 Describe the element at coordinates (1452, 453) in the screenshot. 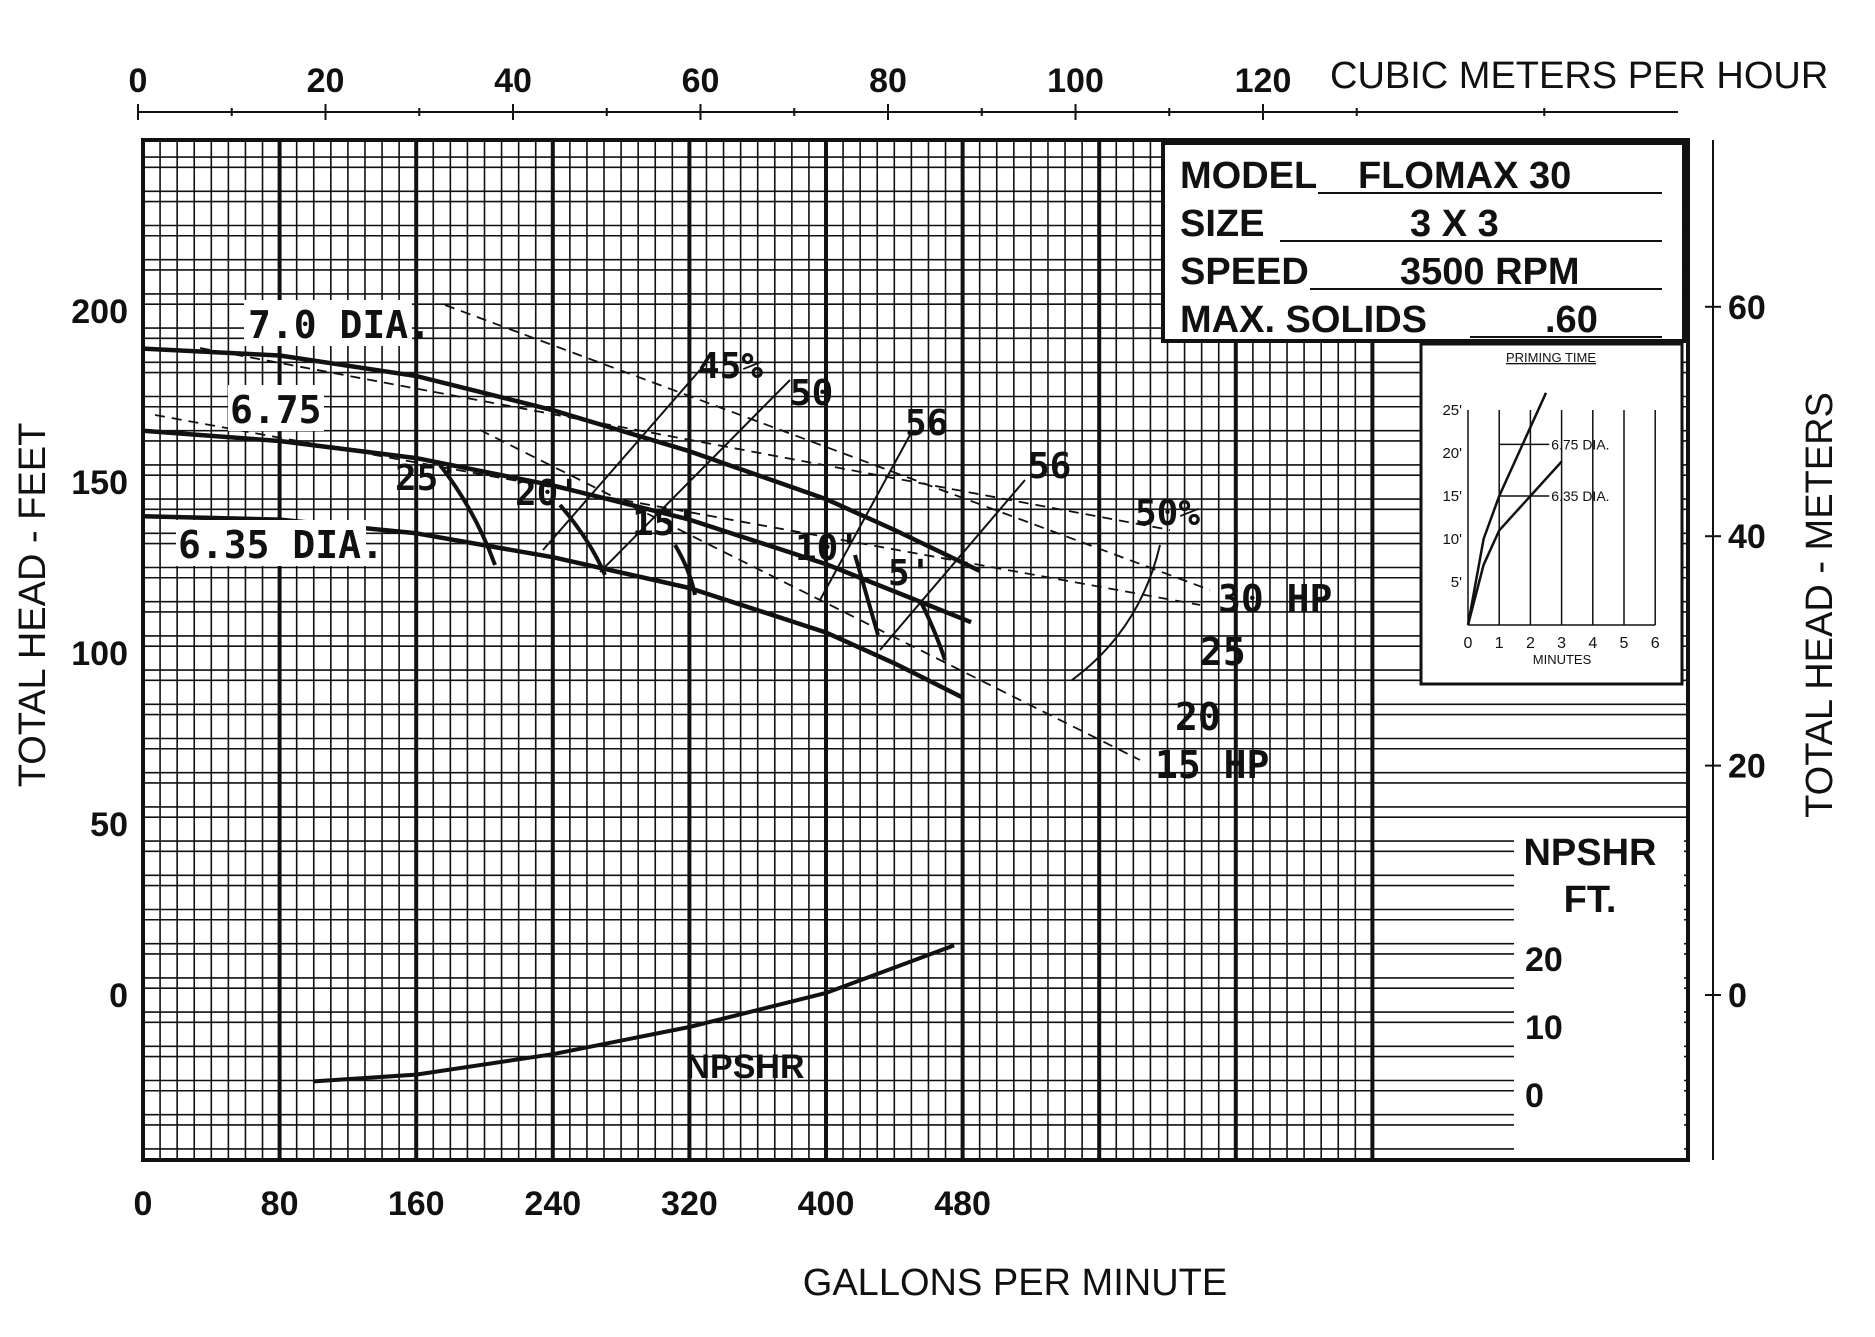

I see `priming-y-tick: 20'` at that location.